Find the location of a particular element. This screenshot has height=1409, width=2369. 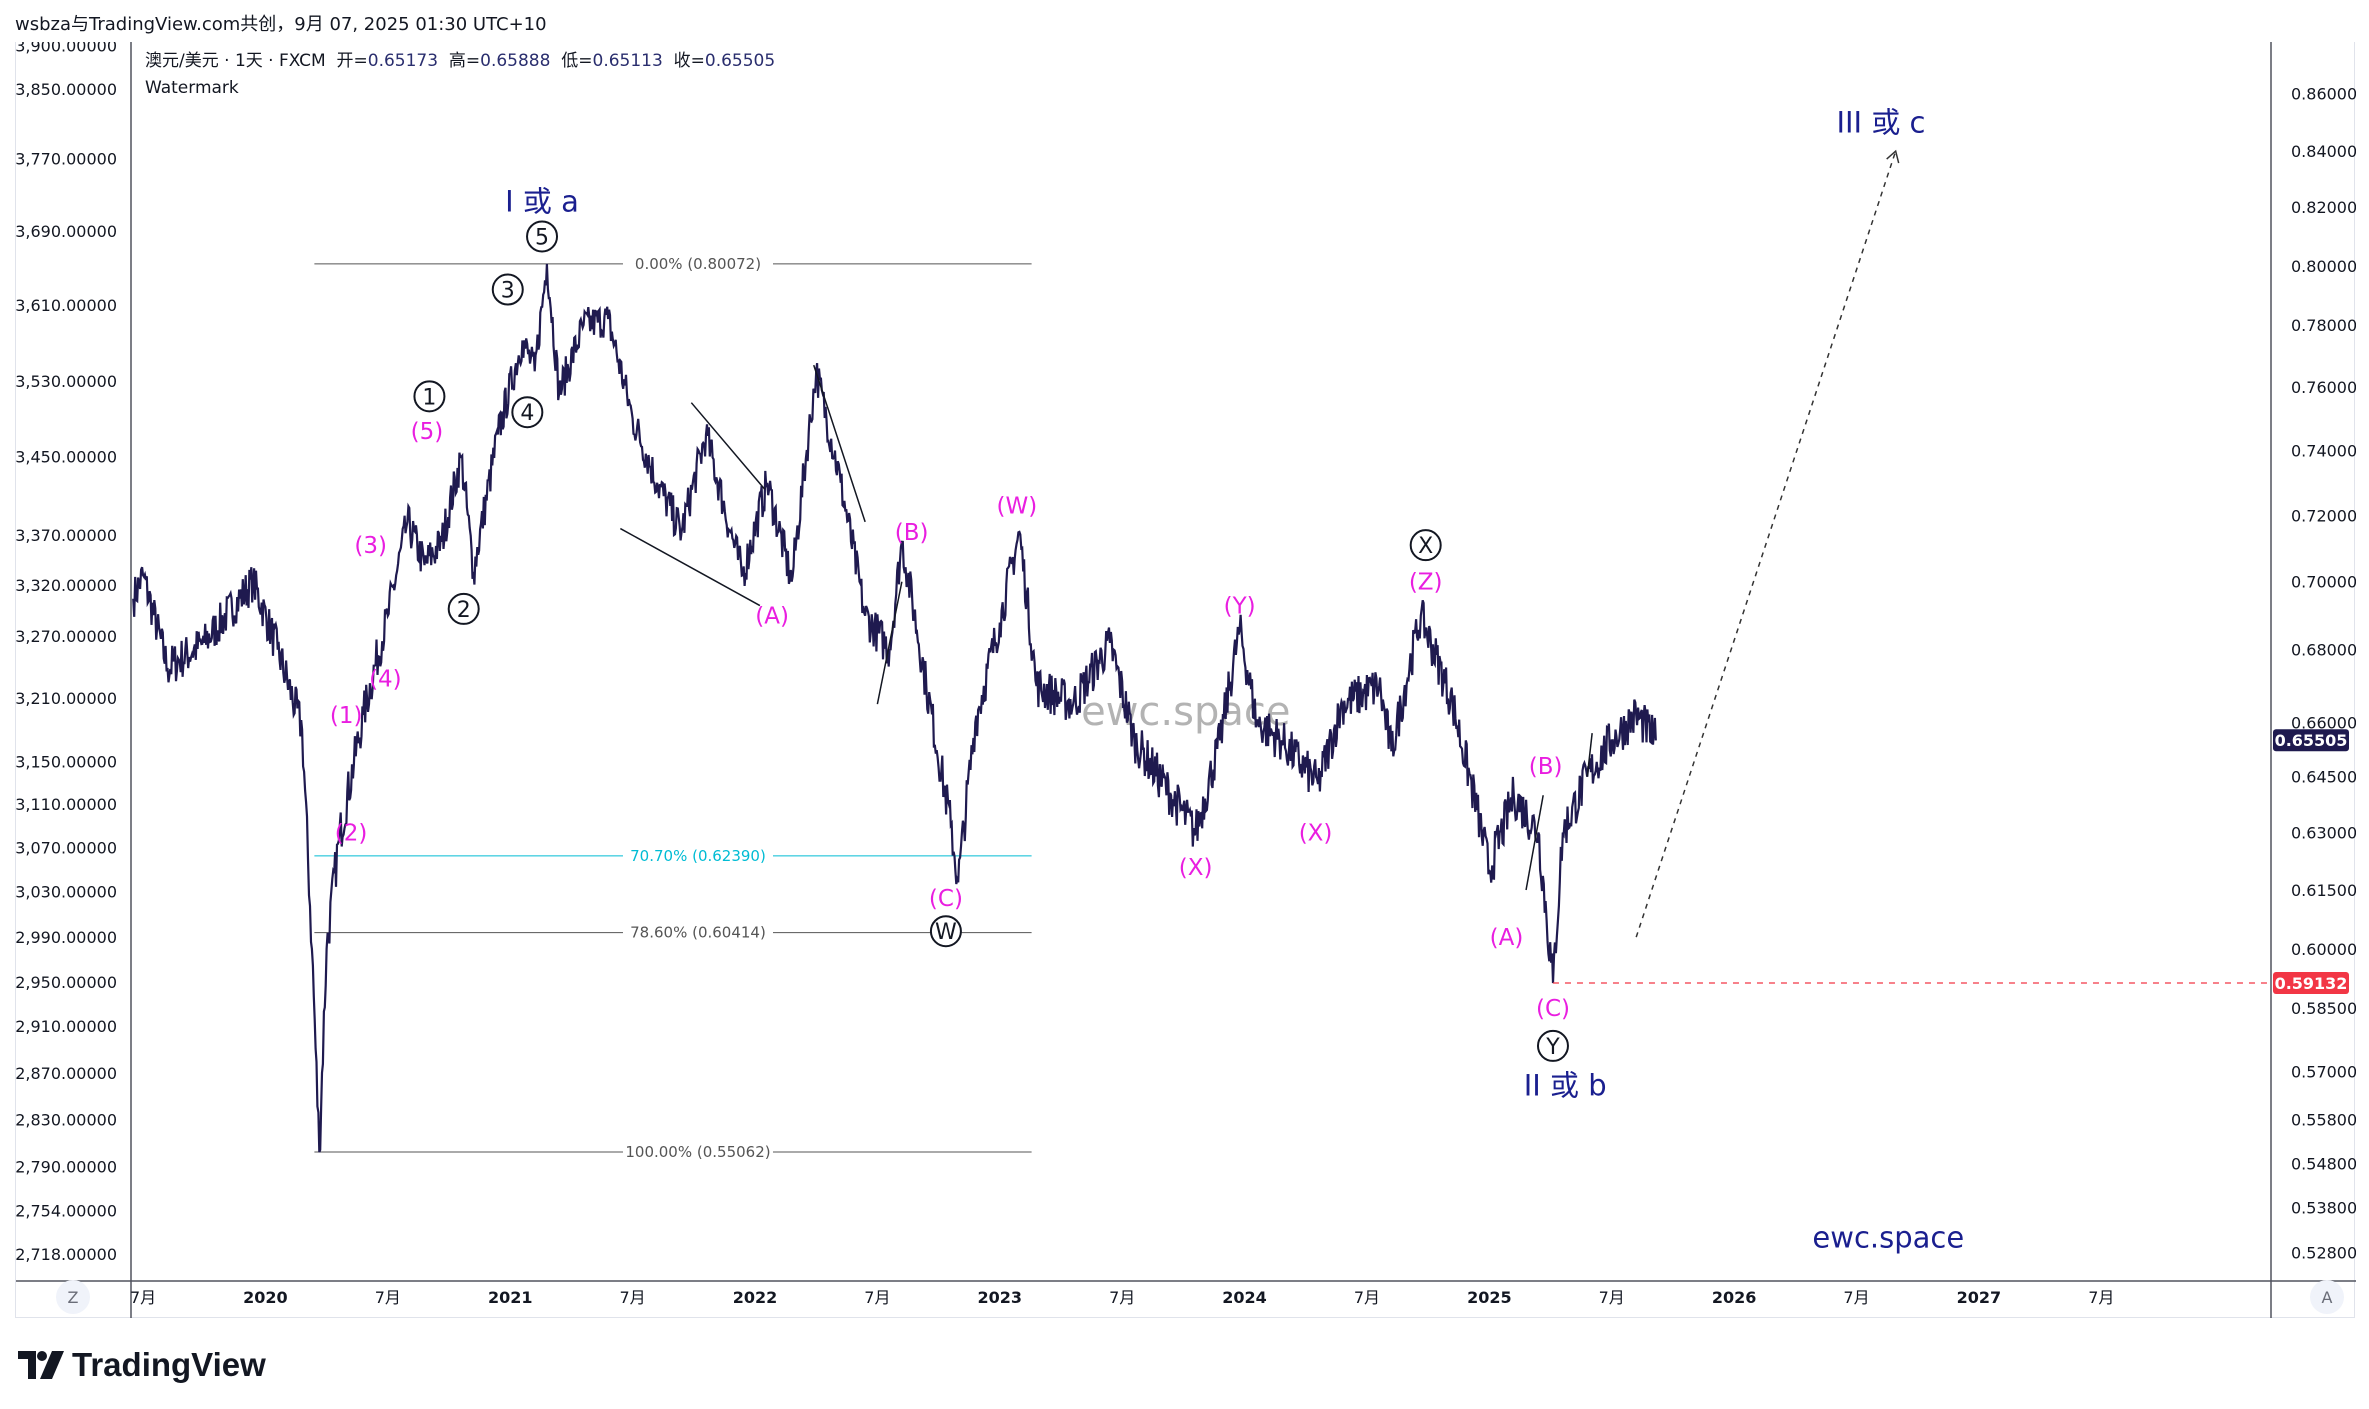

right-axis-tick-label: 0.76000 is located at coordinates (2323, 387).